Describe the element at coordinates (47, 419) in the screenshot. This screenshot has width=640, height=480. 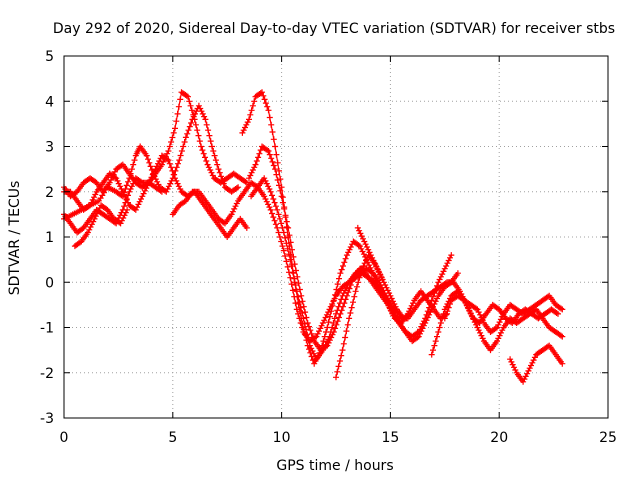
I see `y-tick-label: -3` at that location.